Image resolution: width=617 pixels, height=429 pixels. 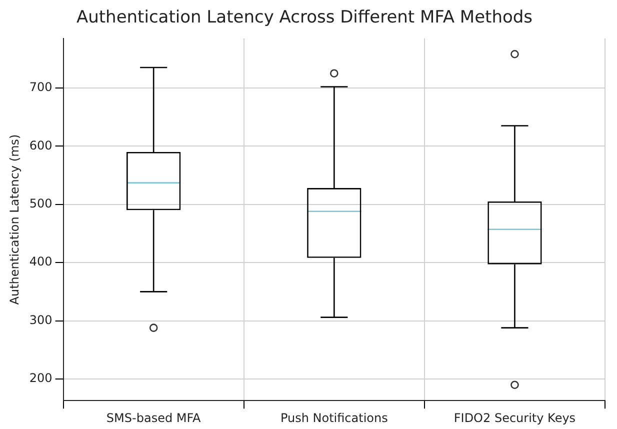 I want to click on x-tick-label: Push Notifications, so click(x=334, y=417).